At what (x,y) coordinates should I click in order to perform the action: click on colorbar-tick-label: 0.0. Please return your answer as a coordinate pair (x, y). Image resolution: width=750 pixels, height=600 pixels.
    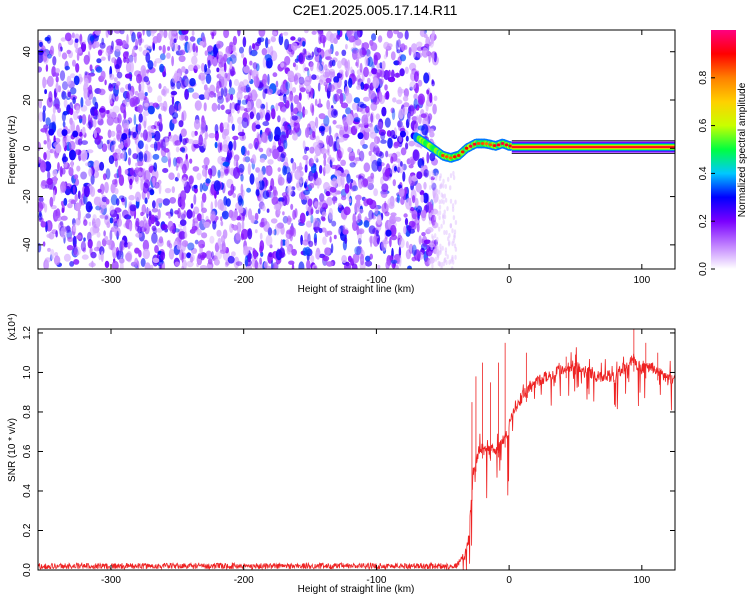
    Looking at the image, I should click on (703, 269).